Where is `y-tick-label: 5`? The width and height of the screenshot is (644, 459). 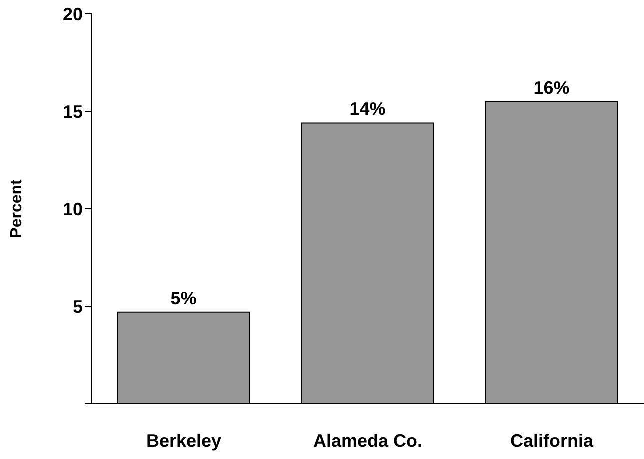
y-tick-label: 5 is located at coordinates (77, 306).